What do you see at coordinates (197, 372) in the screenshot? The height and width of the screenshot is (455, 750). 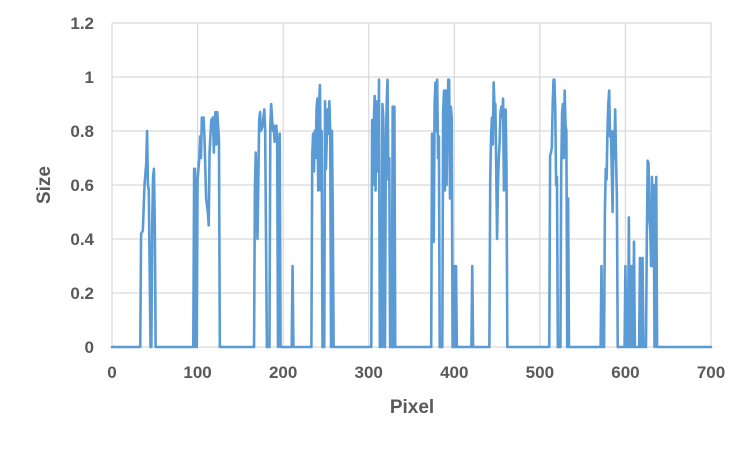 I see `x-tick-label: 100` at bounding box center [197, 372].